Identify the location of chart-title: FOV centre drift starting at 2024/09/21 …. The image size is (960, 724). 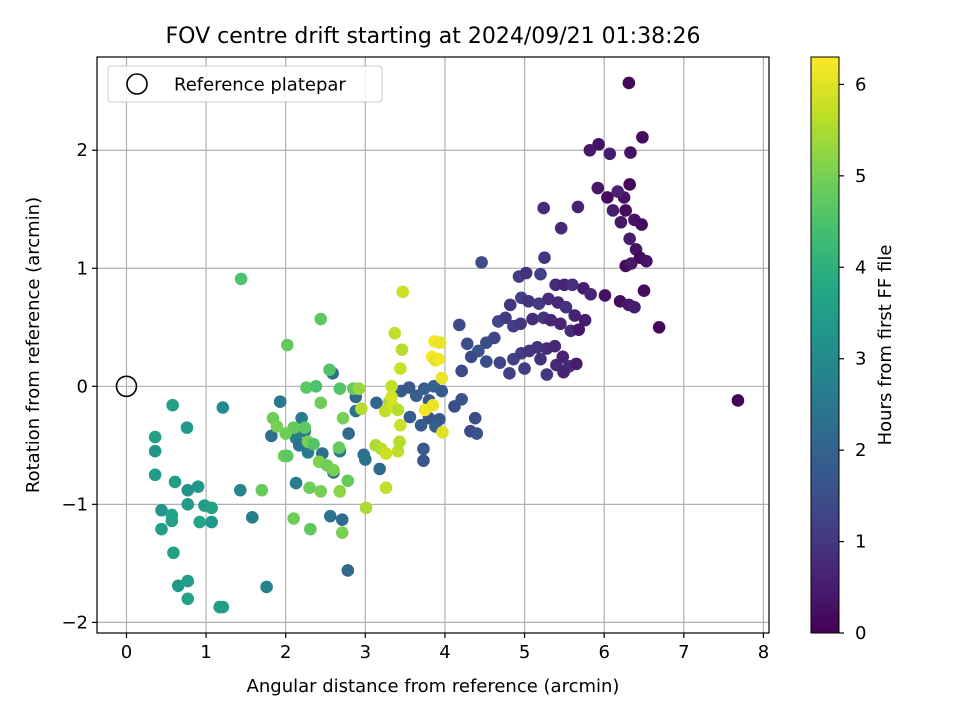
(433, 36).